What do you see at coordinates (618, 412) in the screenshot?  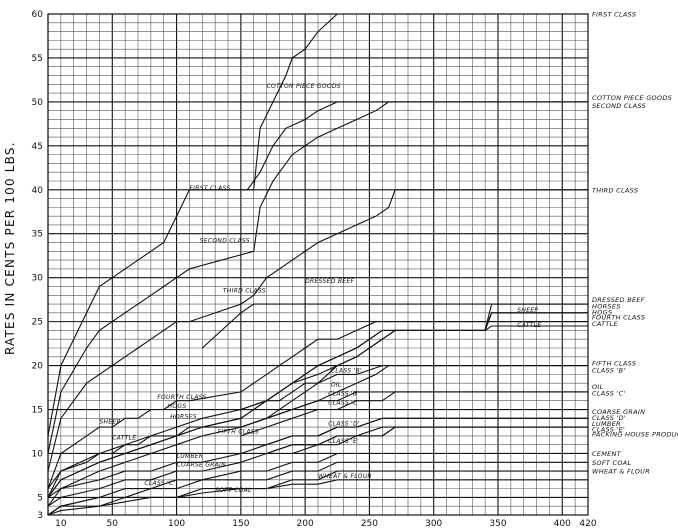 I see `right-series-label: COARSE GRAIN` at bounding box center [618, 412].